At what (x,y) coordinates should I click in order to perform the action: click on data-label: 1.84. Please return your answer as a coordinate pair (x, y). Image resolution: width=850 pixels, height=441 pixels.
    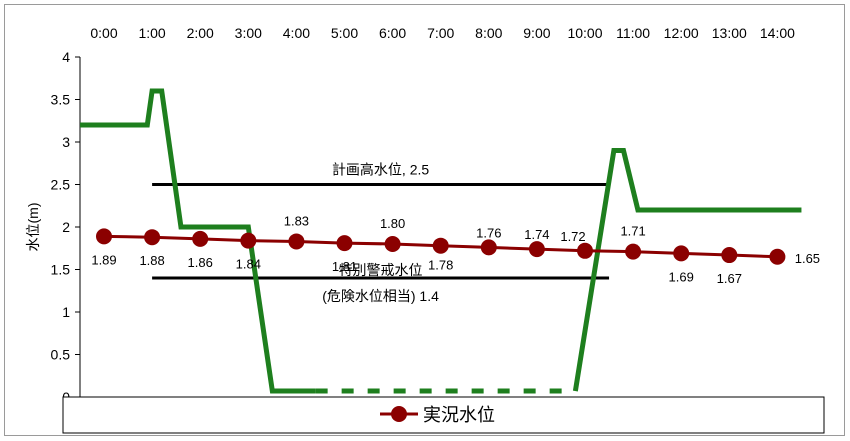
    Looking at the image, I should click on (248, 264).